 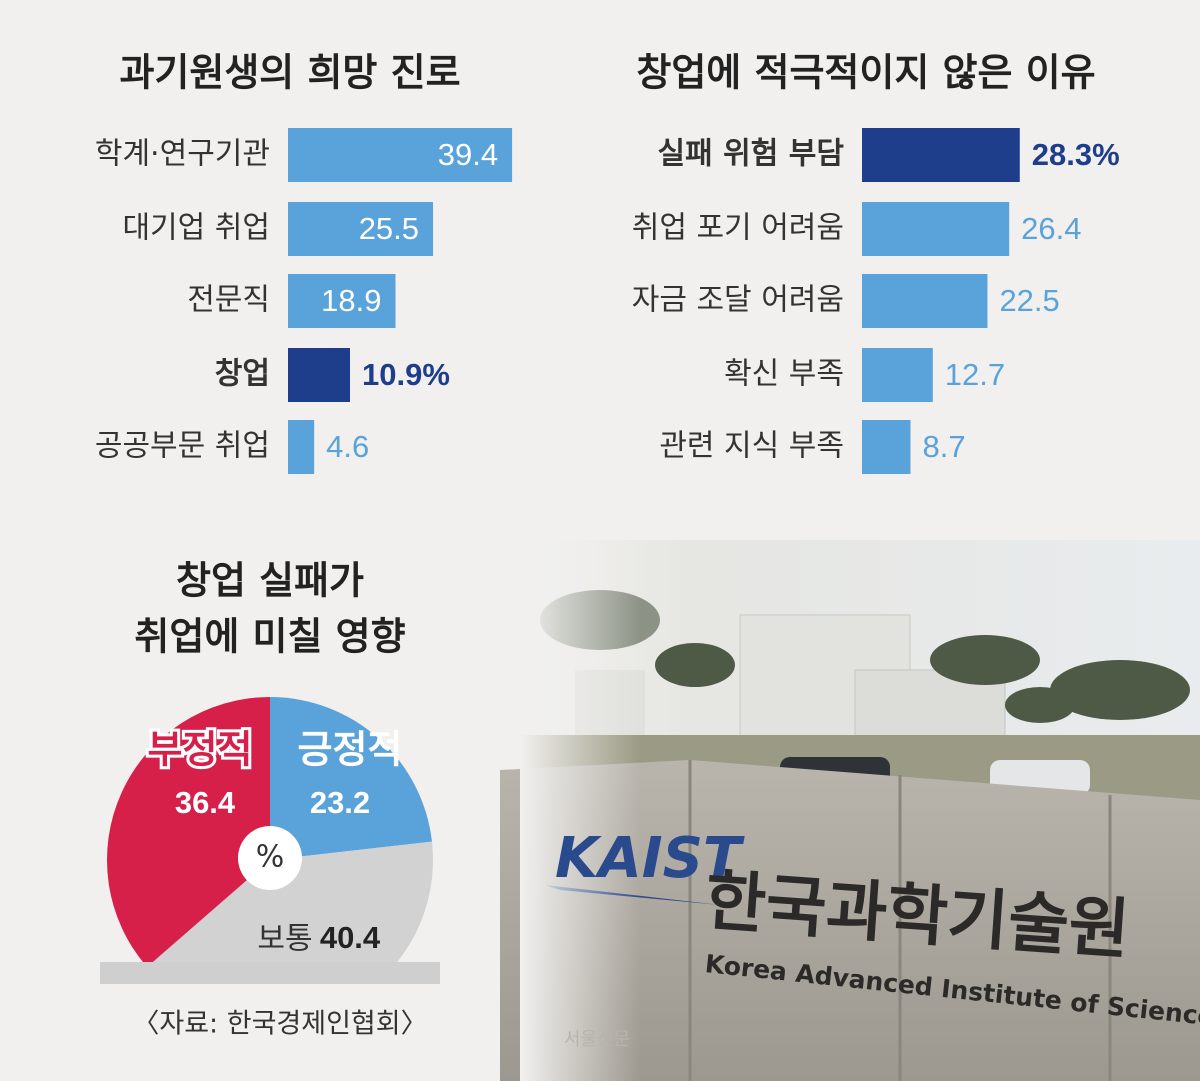 I want to click on category-label: 학계·연구기관, so click(x=182, y=154).